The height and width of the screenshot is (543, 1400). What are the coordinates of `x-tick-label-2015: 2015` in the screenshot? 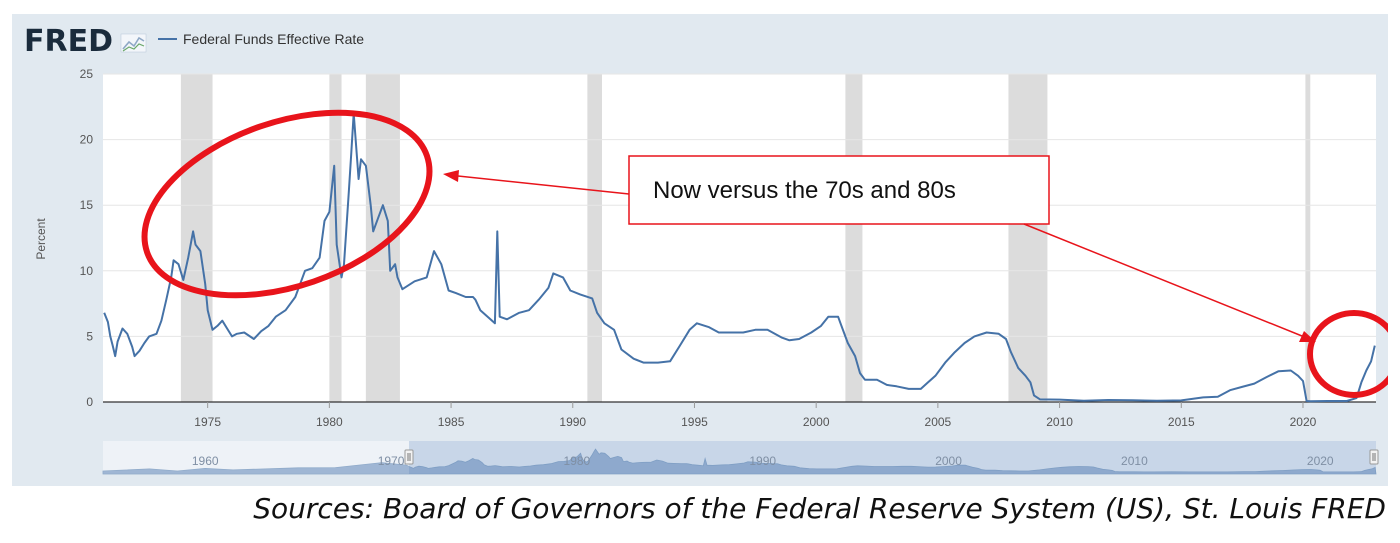 It's located at (1181, 422).